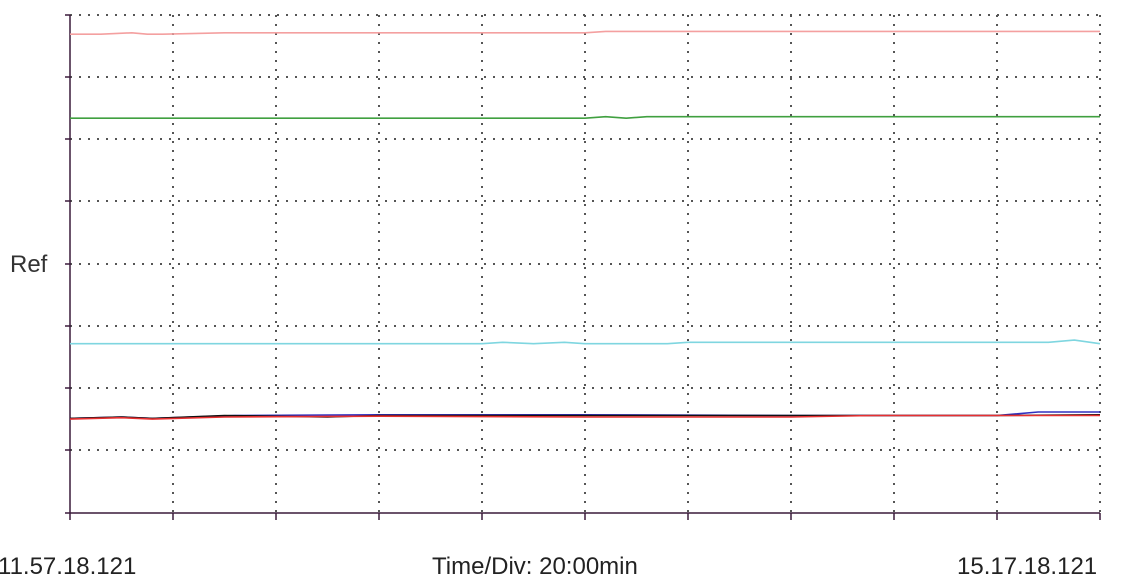 Image resolution: width=1122 pixels, height=581 pixels. I want to click on x-start-label: 11.57.18.121, so click(68, 566).